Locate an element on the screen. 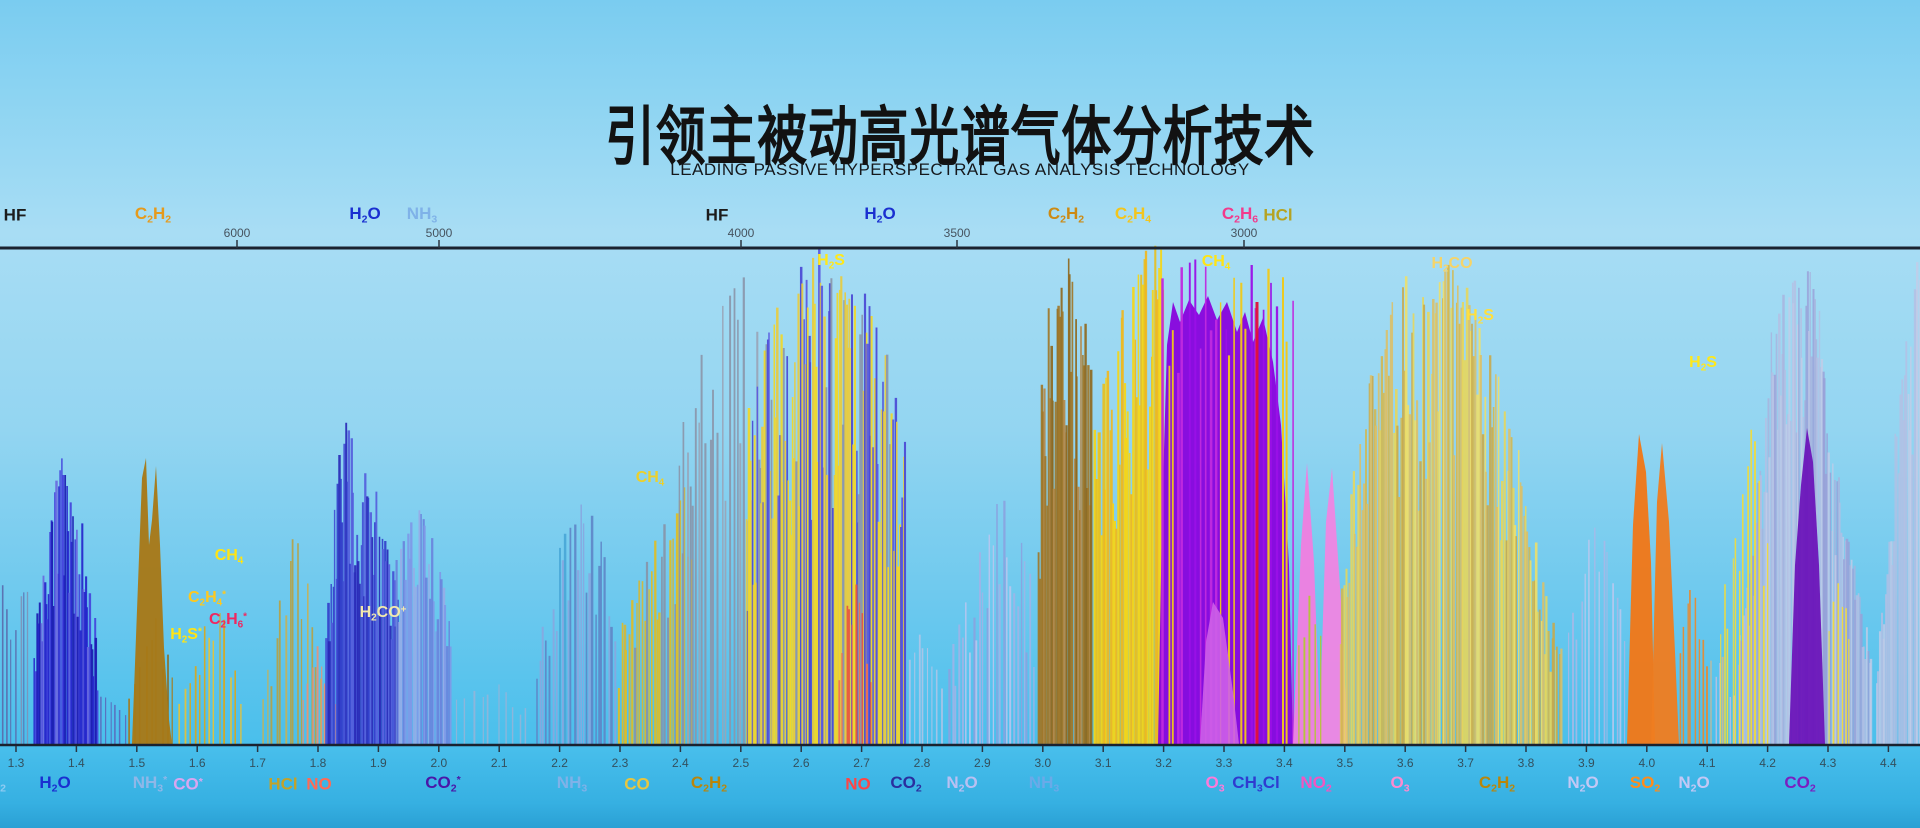 The image size is (1920, 828). tick-label-wavelength: 3.7 is located at coordinates (1465, 763).